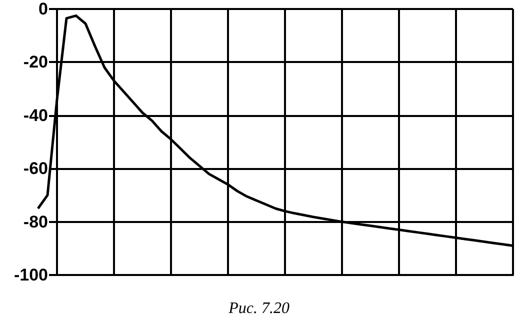 The image size is (518, 331). What do you see at coordinates (35, 115) in the screenshot?
I see `y-tick-label: -40` at bounding box center [35, 115].